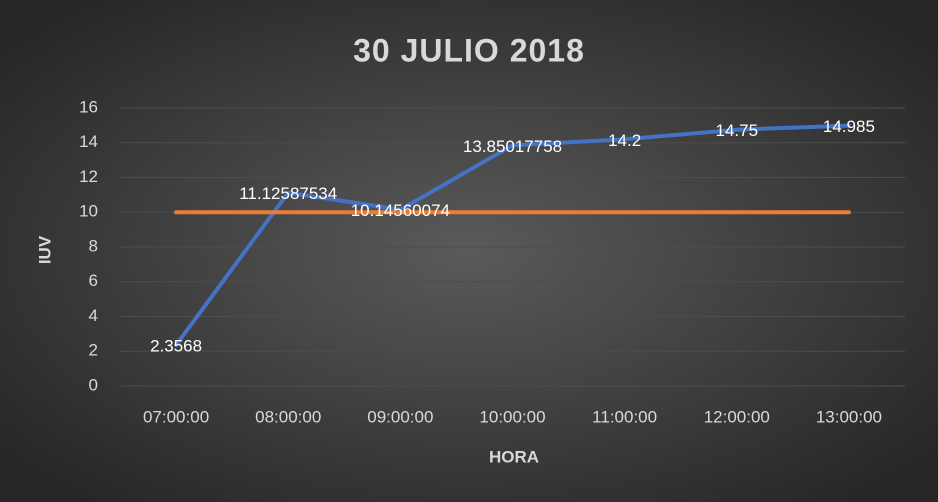 The width and height of the screenshot is (938, 502). Describe the element at coordinates (176, 416) in the screenshot. I see `x-tick-label: 07:00:00` at that location.